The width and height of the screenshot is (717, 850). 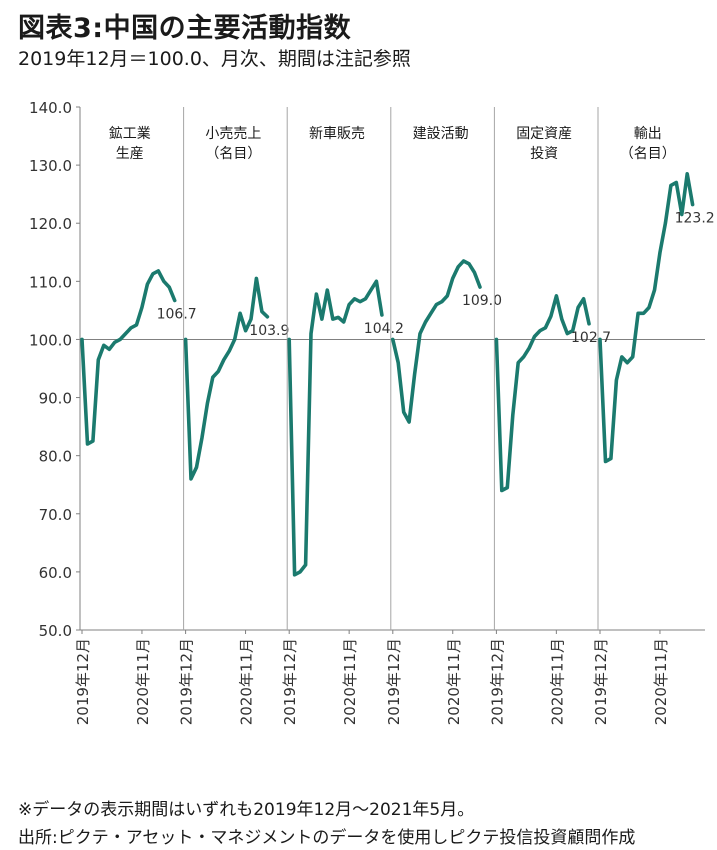 I want to click on chart-subtitle: 2019年12月＝100.0、月次、期間は注記参照, so click(x=214, y=59).